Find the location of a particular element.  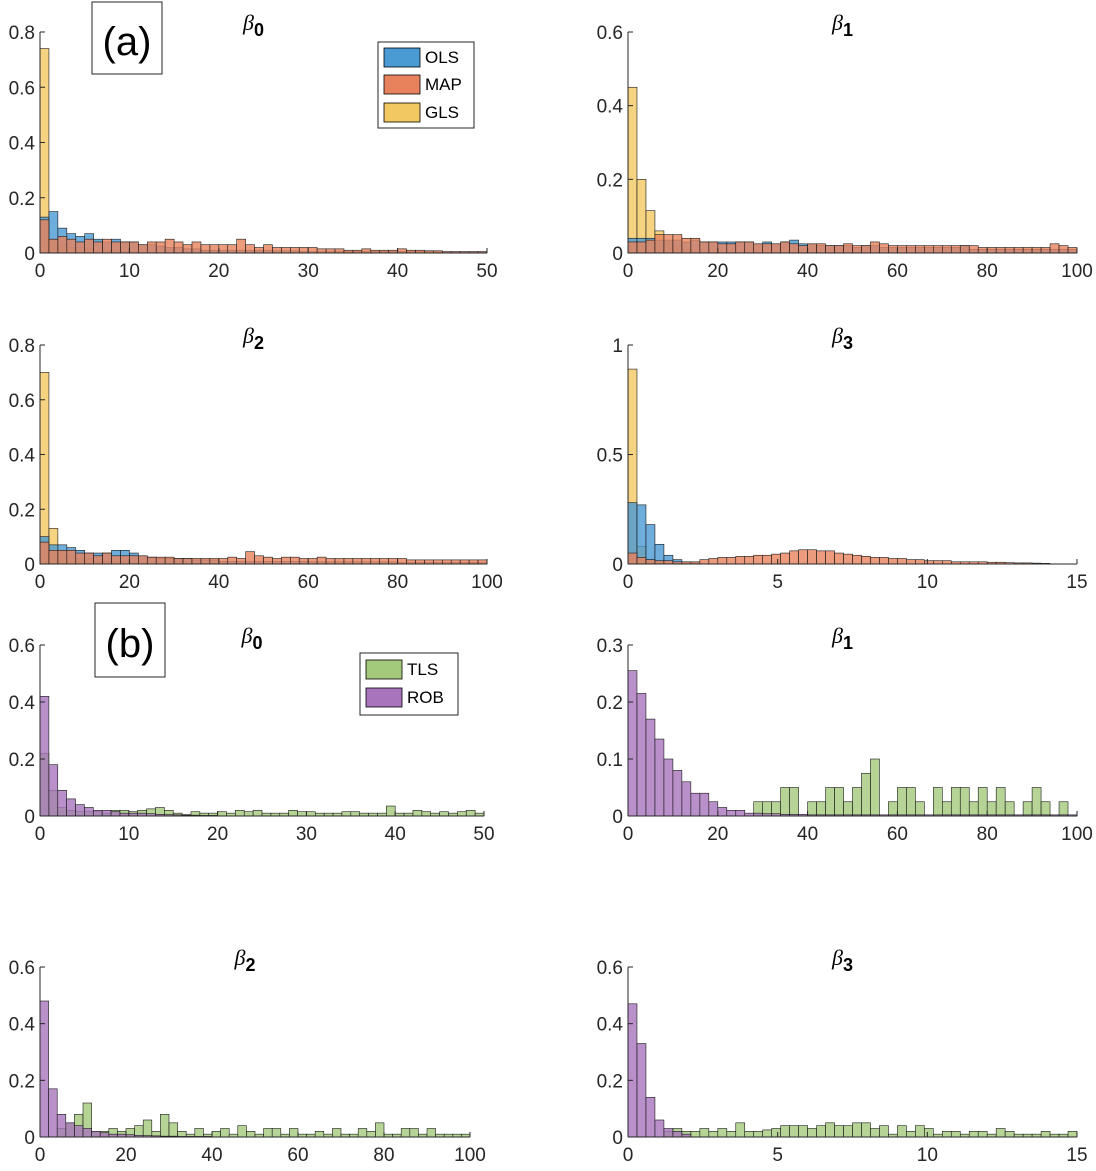

bar-gls is located at coordinates (632, 170).